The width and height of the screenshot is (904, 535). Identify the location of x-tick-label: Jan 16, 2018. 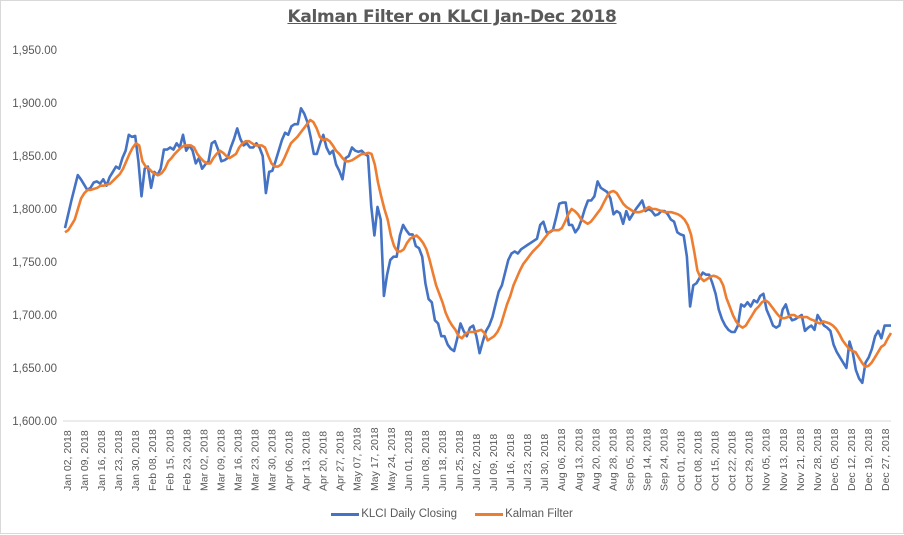
(102, 460).